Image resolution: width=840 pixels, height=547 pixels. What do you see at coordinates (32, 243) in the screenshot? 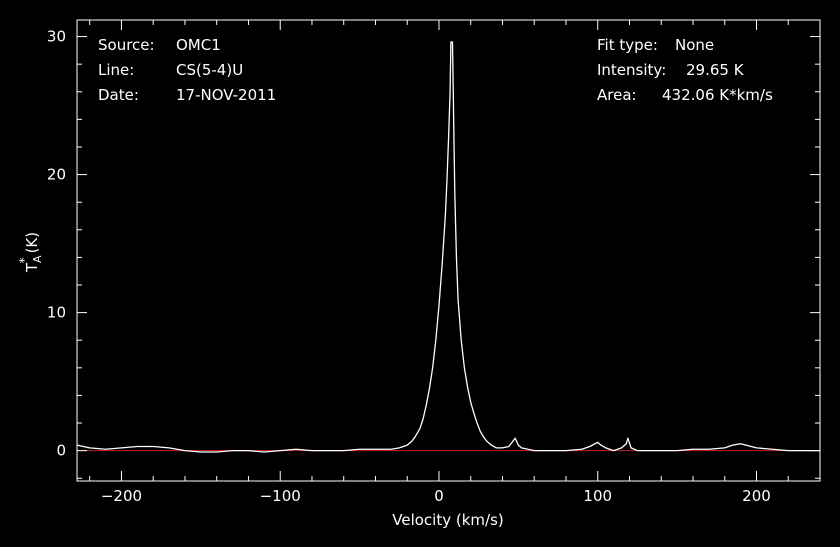
I see `y-axis-label-unit: (K)` at bounding box center [32, 243].